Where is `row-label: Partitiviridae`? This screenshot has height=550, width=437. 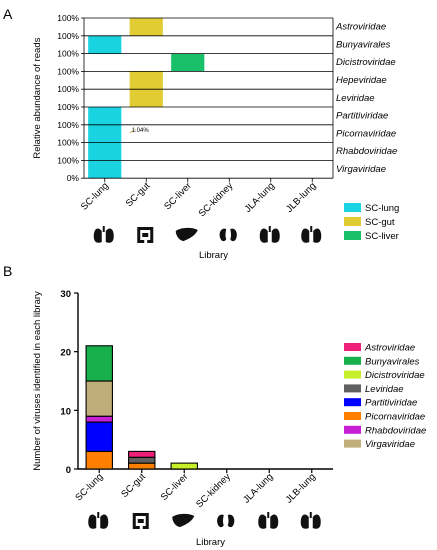
row-label: Partitiviridae is located at coordinates (362, 116).